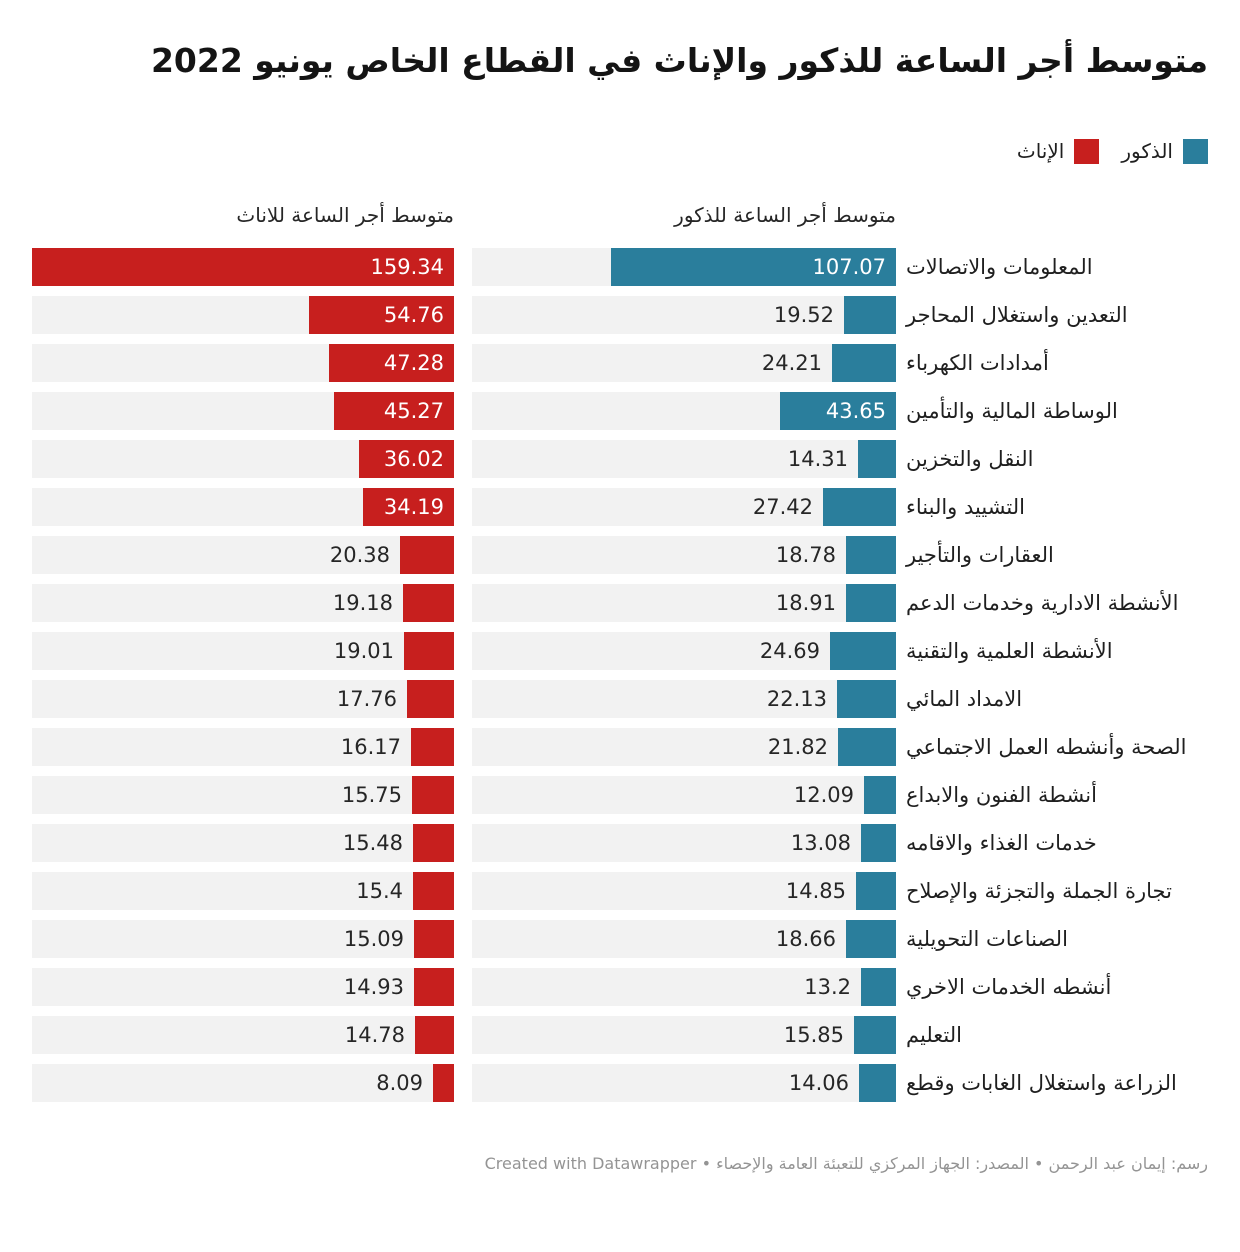 Image resolution: width=1240 pixels, height=1252 pixels. Describe the element at coordinates (370, 747) in the screenshot. I see `female-value-label: 16.17` at that location.